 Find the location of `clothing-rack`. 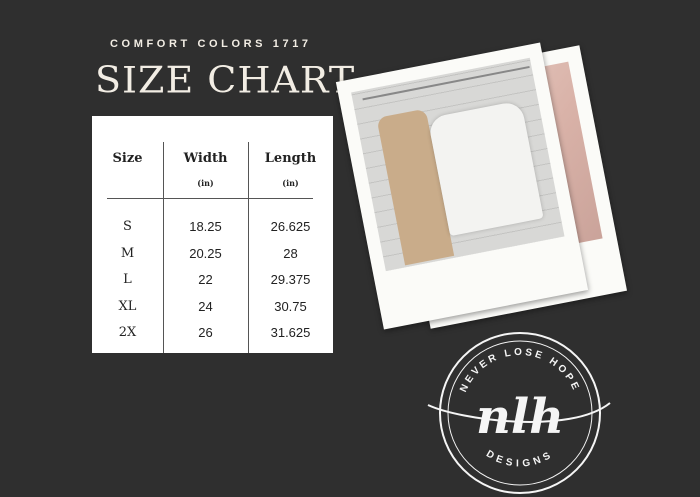

clothing-rack is located at coordinates (446, 83).